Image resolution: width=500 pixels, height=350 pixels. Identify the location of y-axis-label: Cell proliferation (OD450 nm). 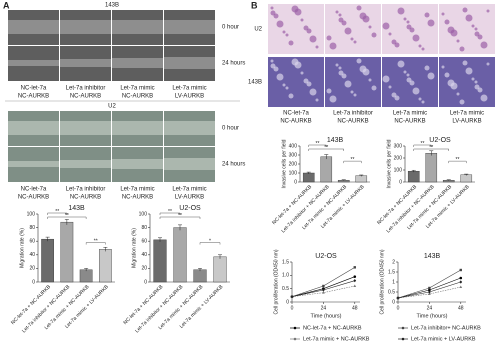
(276, 281).